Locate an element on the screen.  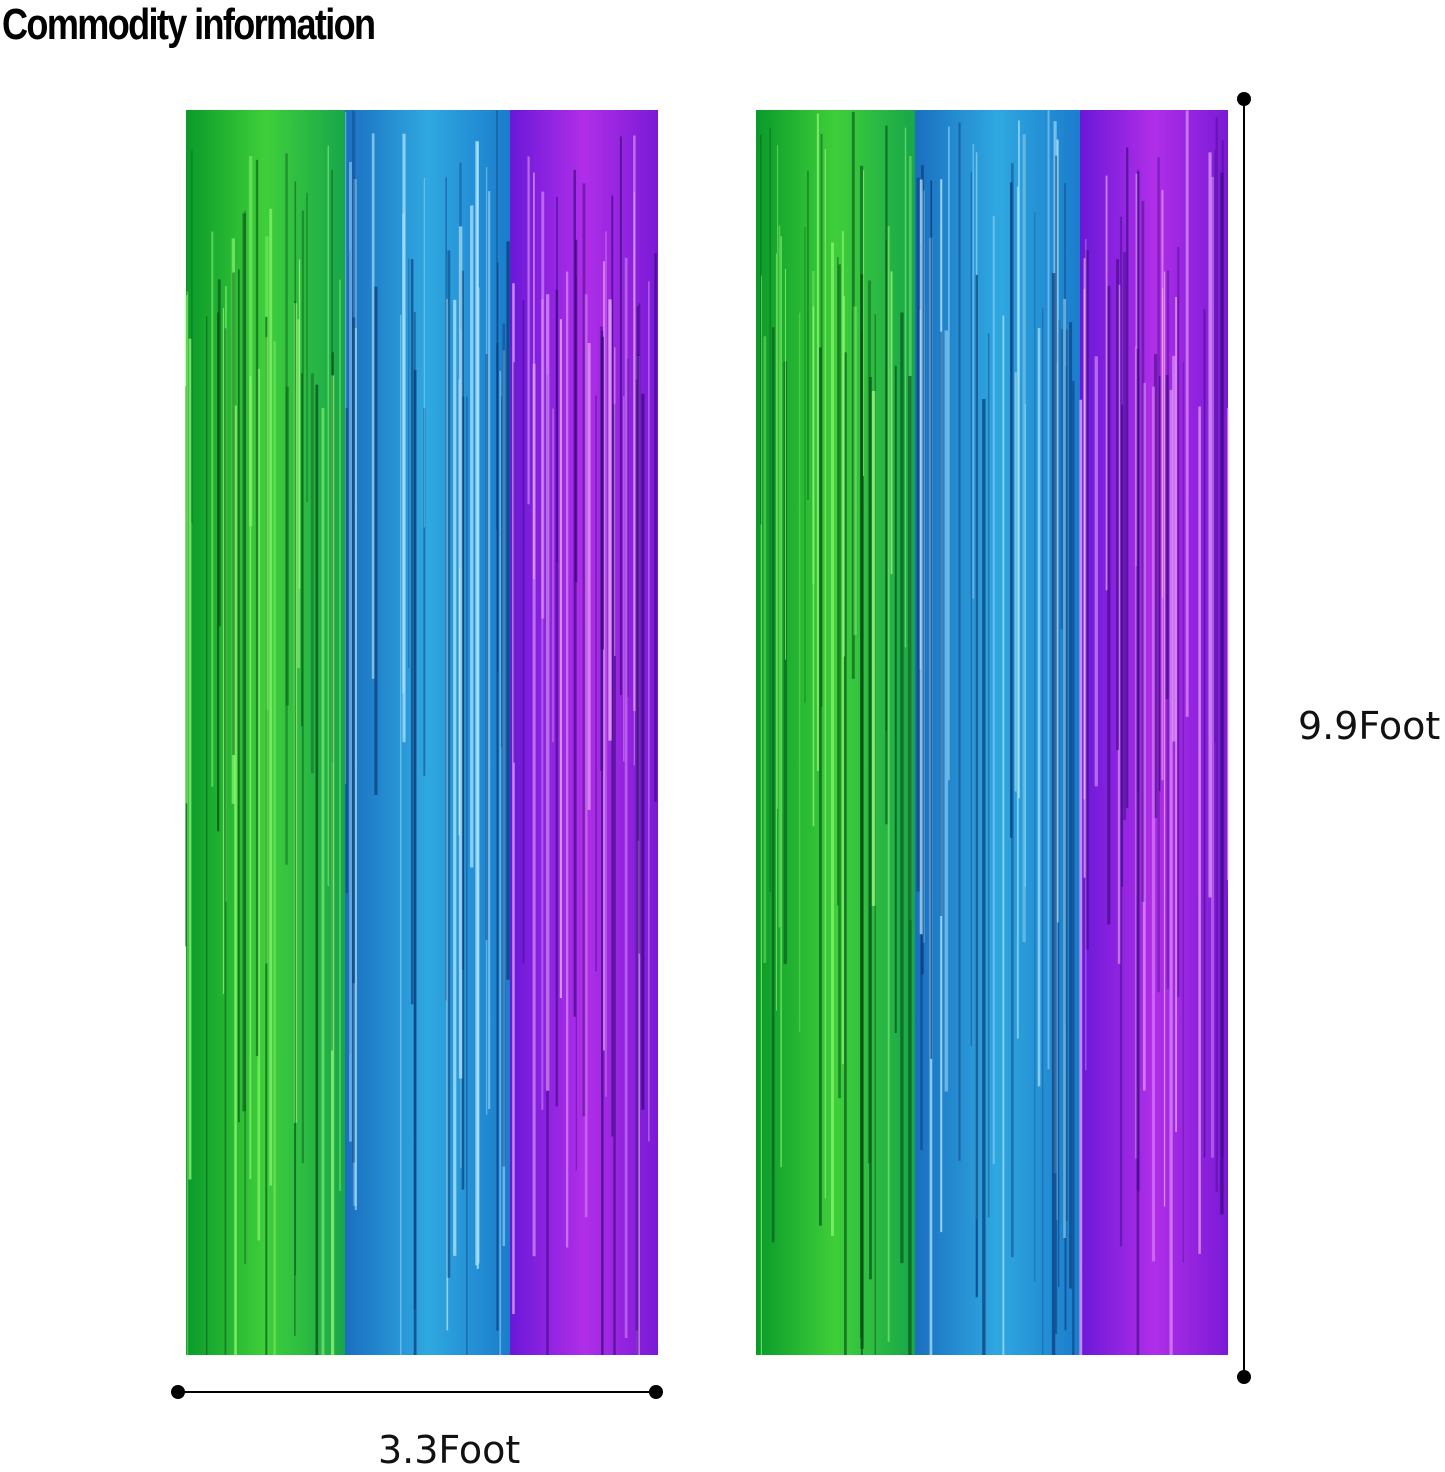
height-label: 9.9Foot is located at coordinates (1369, 726).